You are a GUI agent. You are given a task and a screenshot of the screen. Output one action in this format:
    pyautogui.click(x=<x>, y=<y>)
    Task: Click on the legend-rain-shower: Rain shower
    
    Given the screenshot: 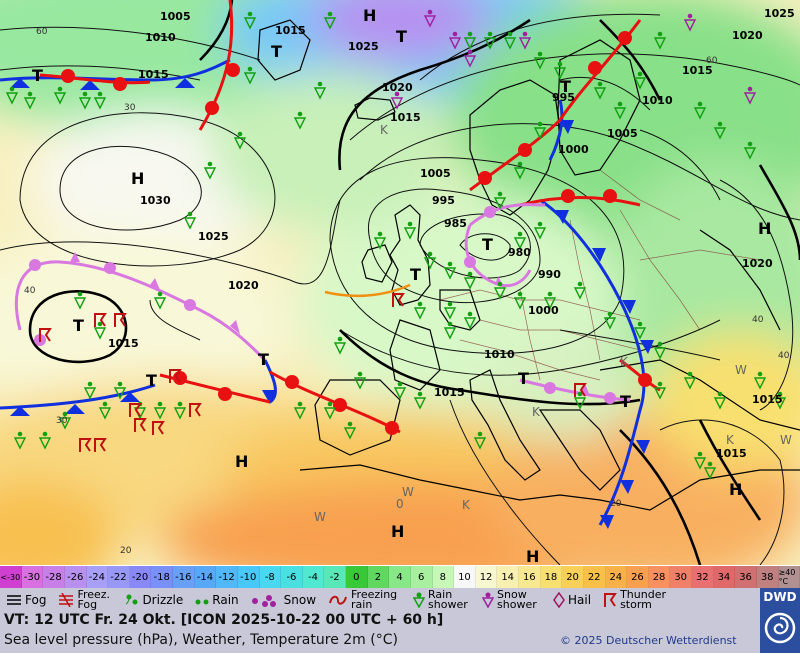 What is the action you would take?
    pyautogui.click(x=438, y=600)
    